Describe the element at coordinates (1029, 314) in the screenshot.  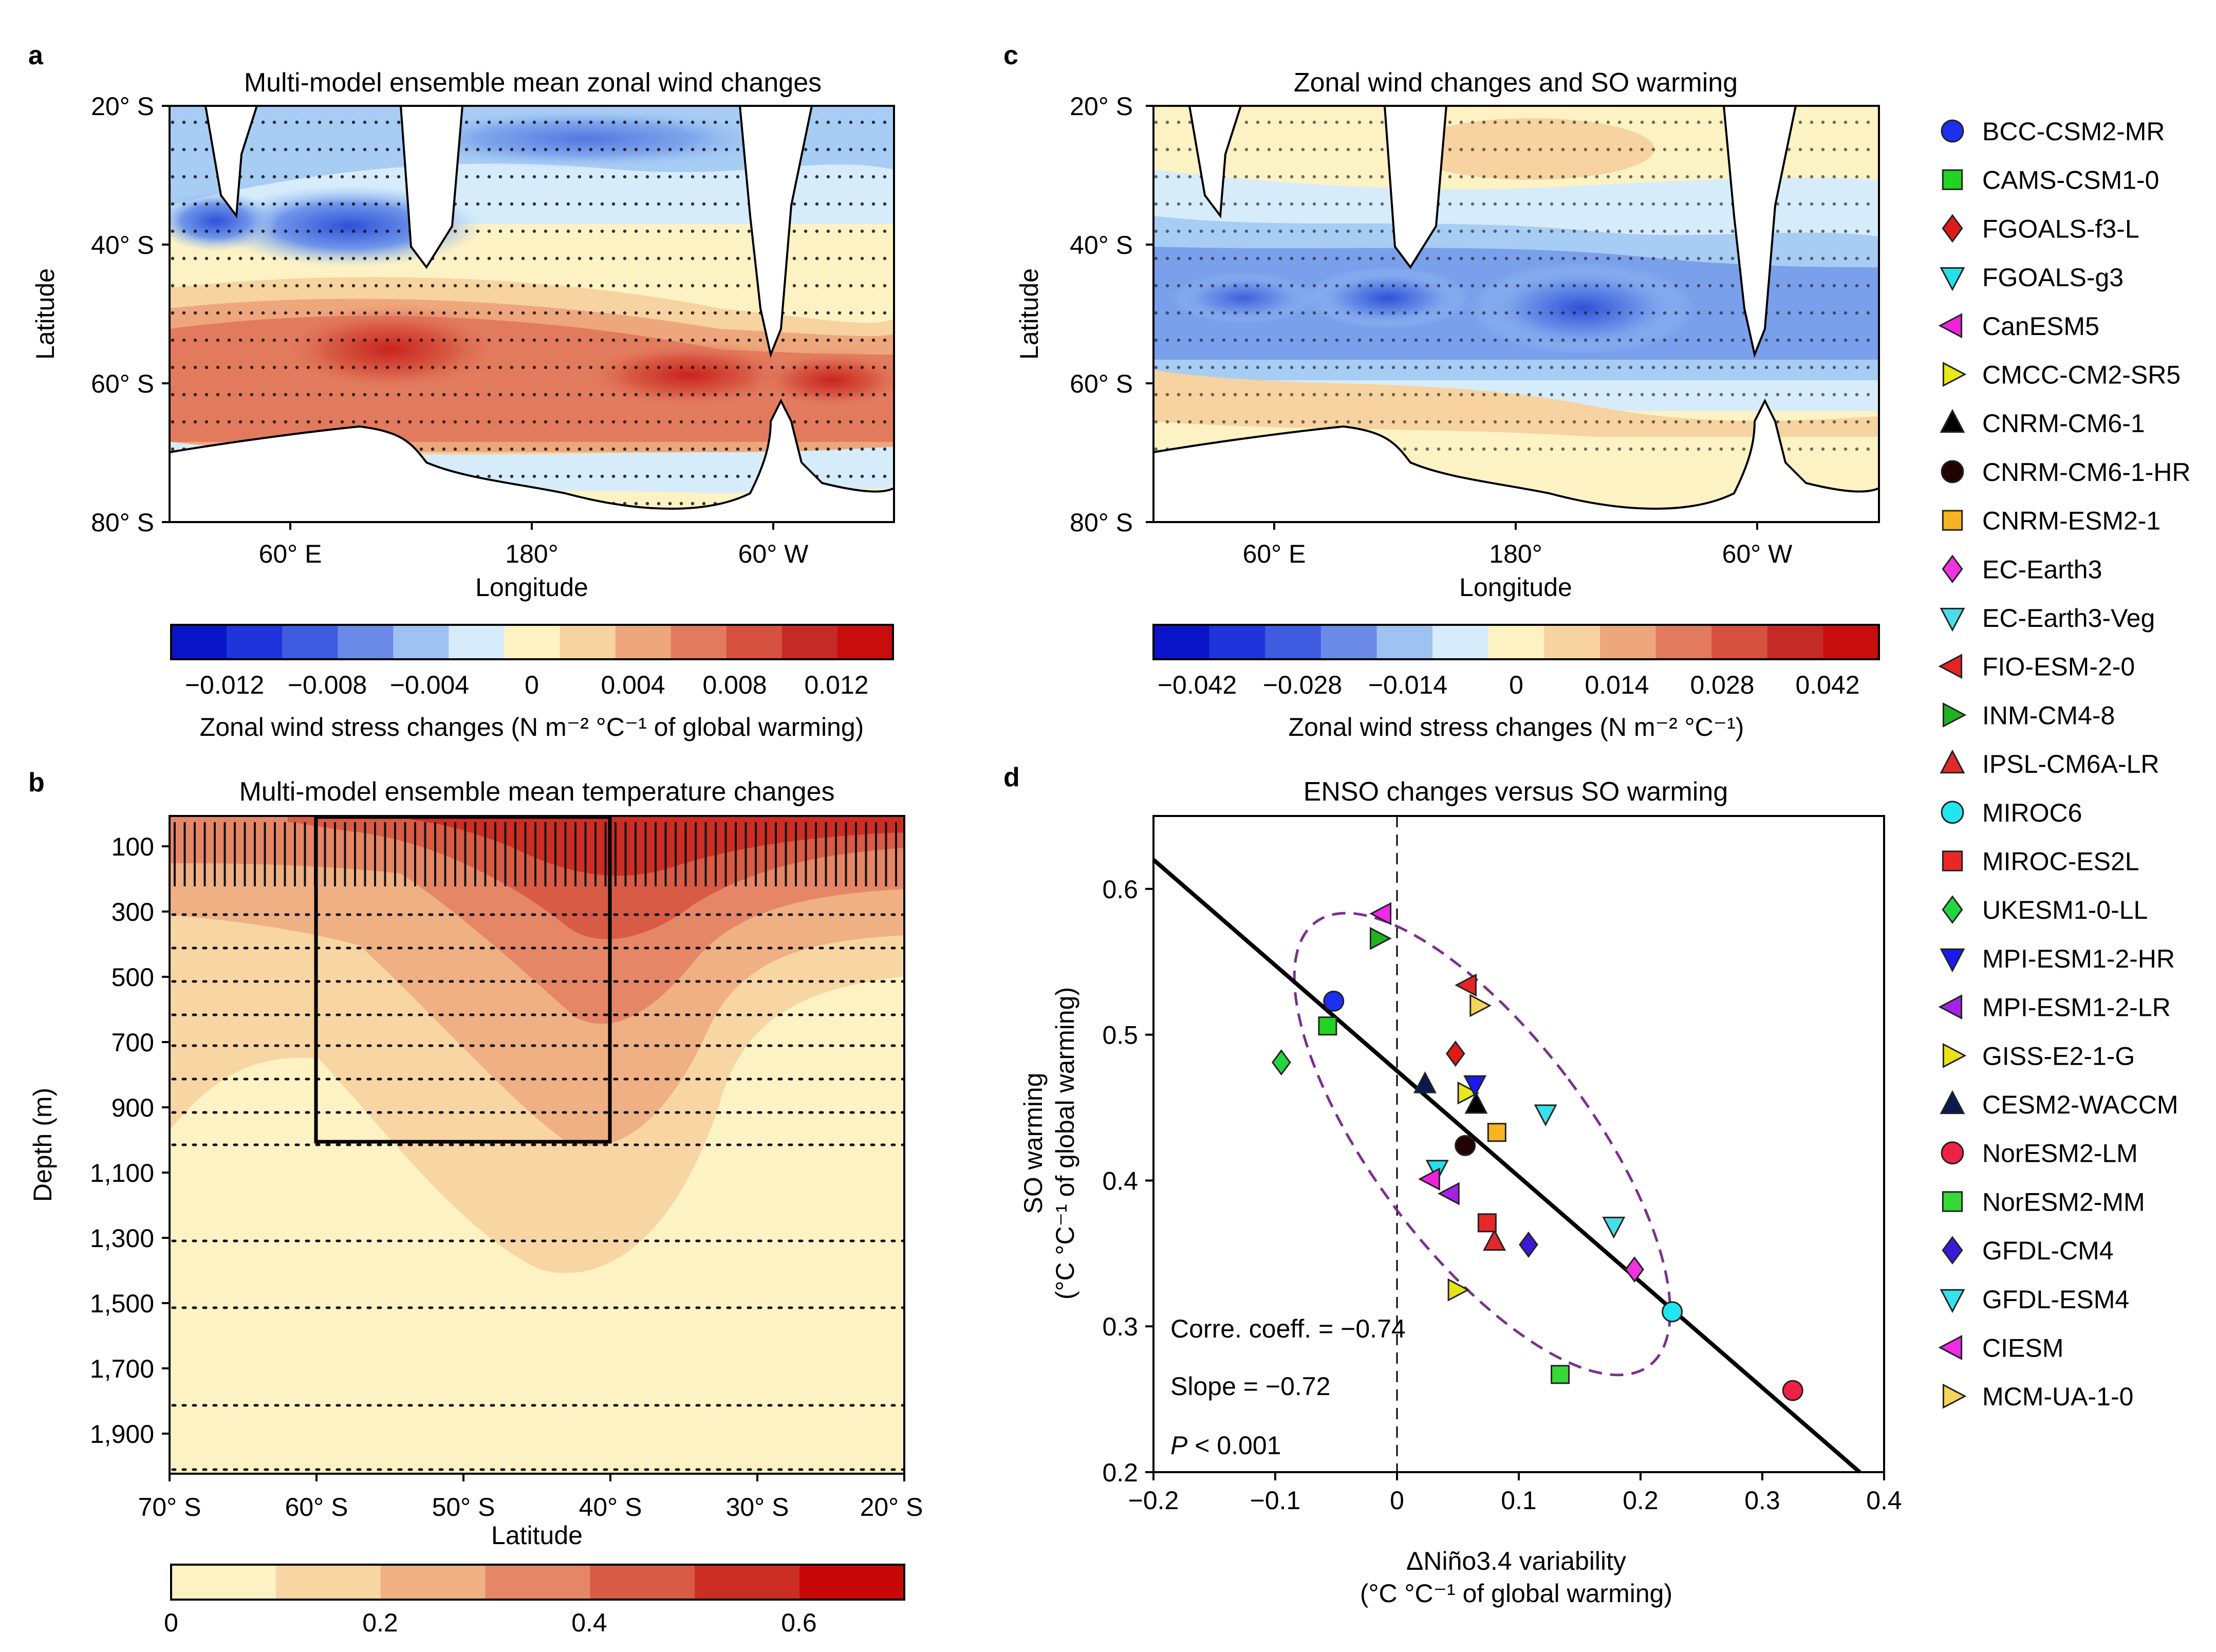
I see `panel-c-ylabel: Latitude` at that location.